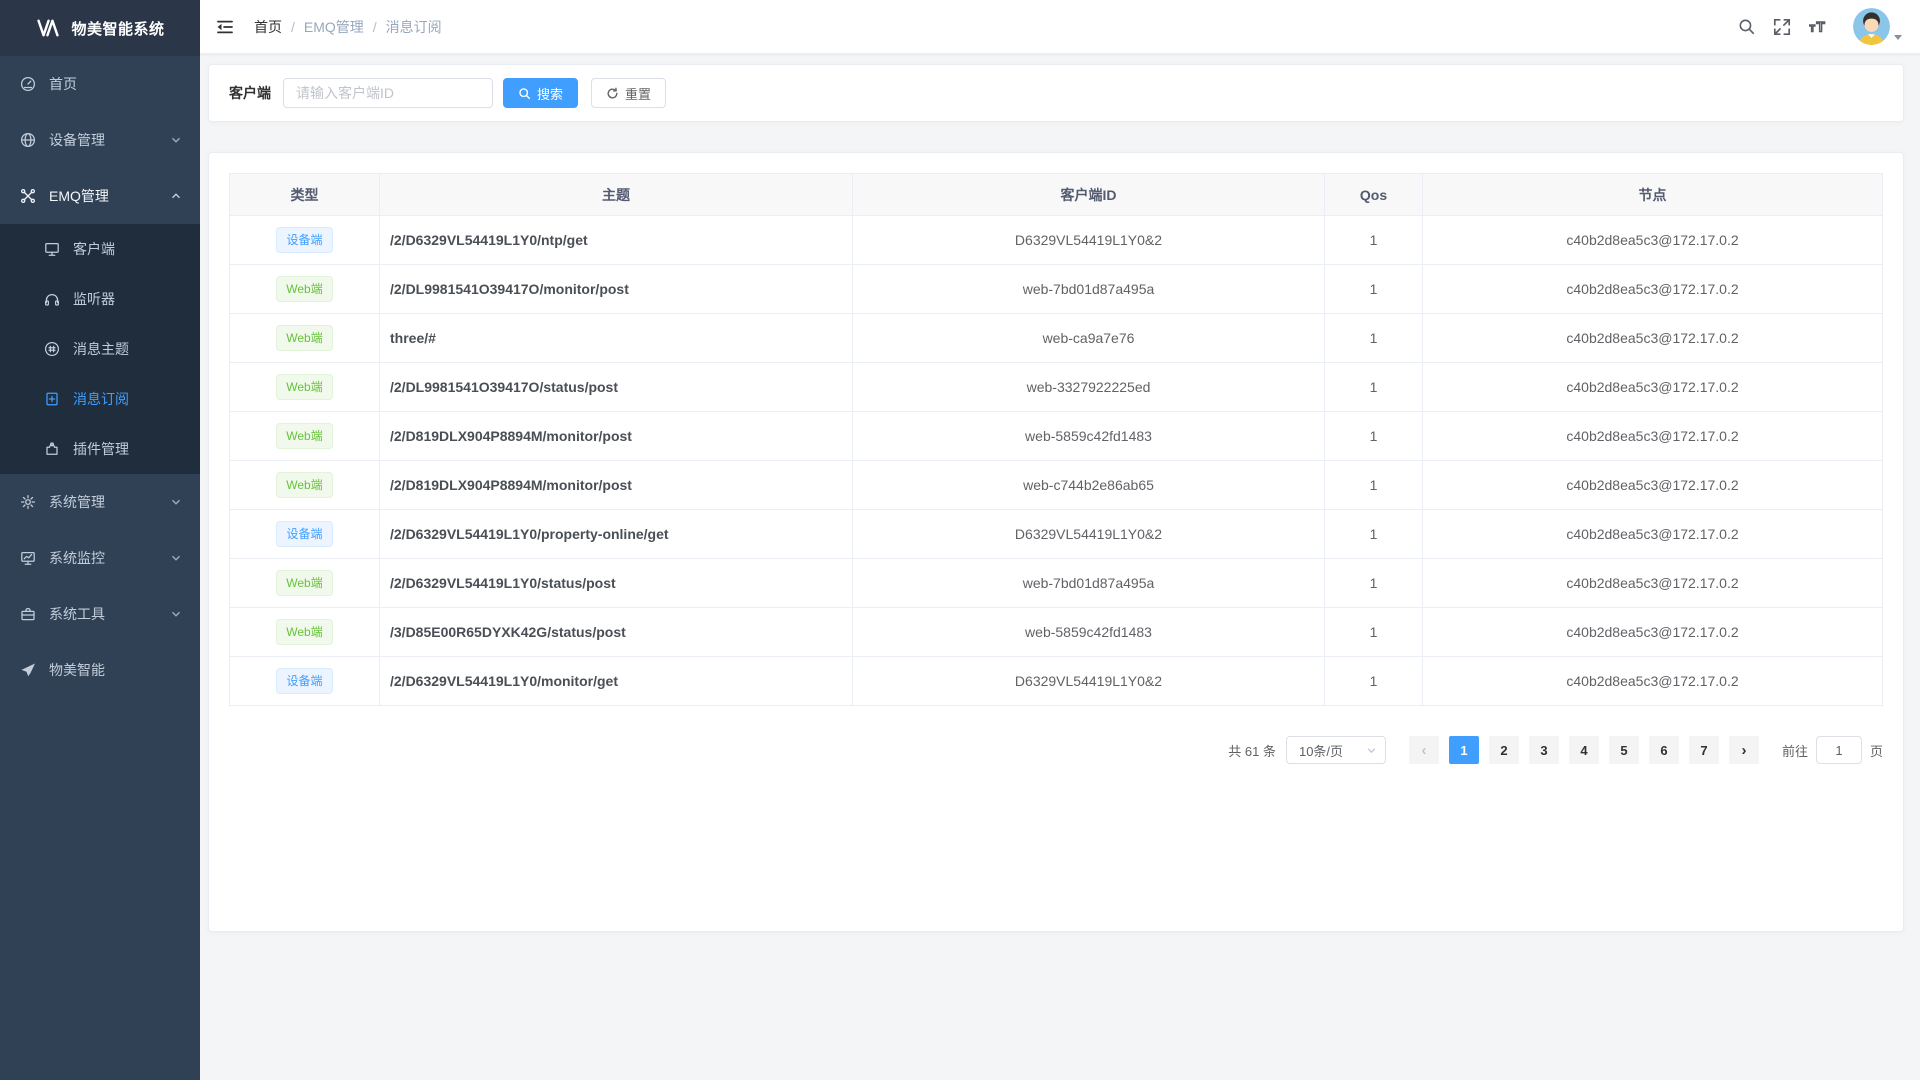  Describe the element at coordinates (616, 194) in the screenshot. I see `col-header-topic: 主题` at that location.